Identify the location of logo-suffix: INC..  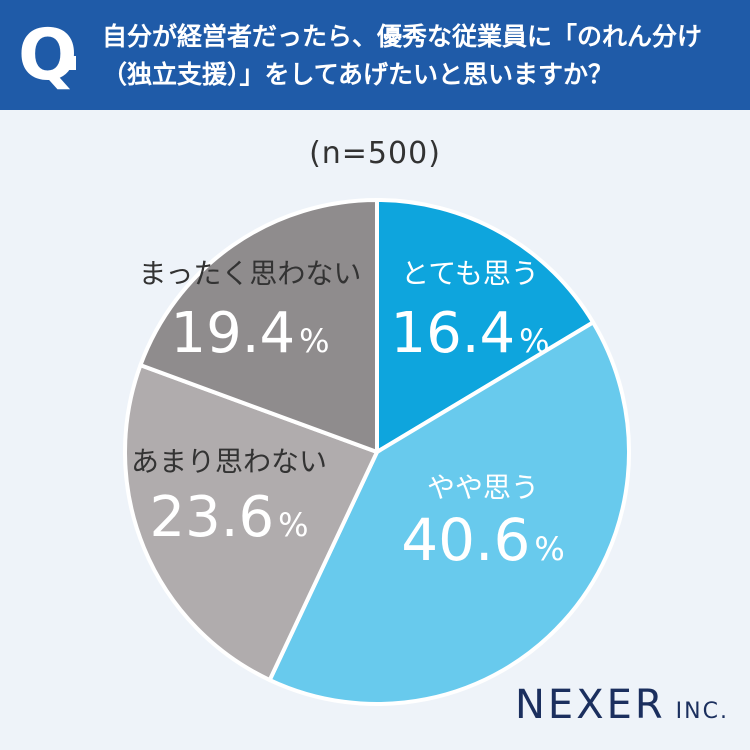
(702, 711).